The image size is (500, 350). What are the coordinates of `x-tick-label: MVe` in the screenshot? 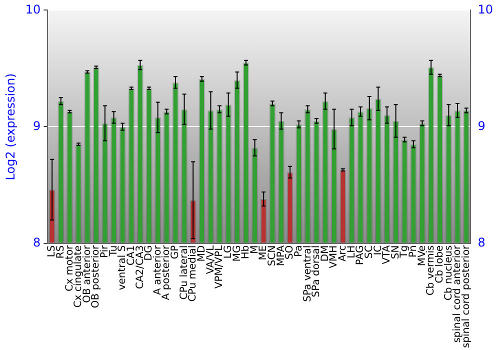 It's located at (422, 255).